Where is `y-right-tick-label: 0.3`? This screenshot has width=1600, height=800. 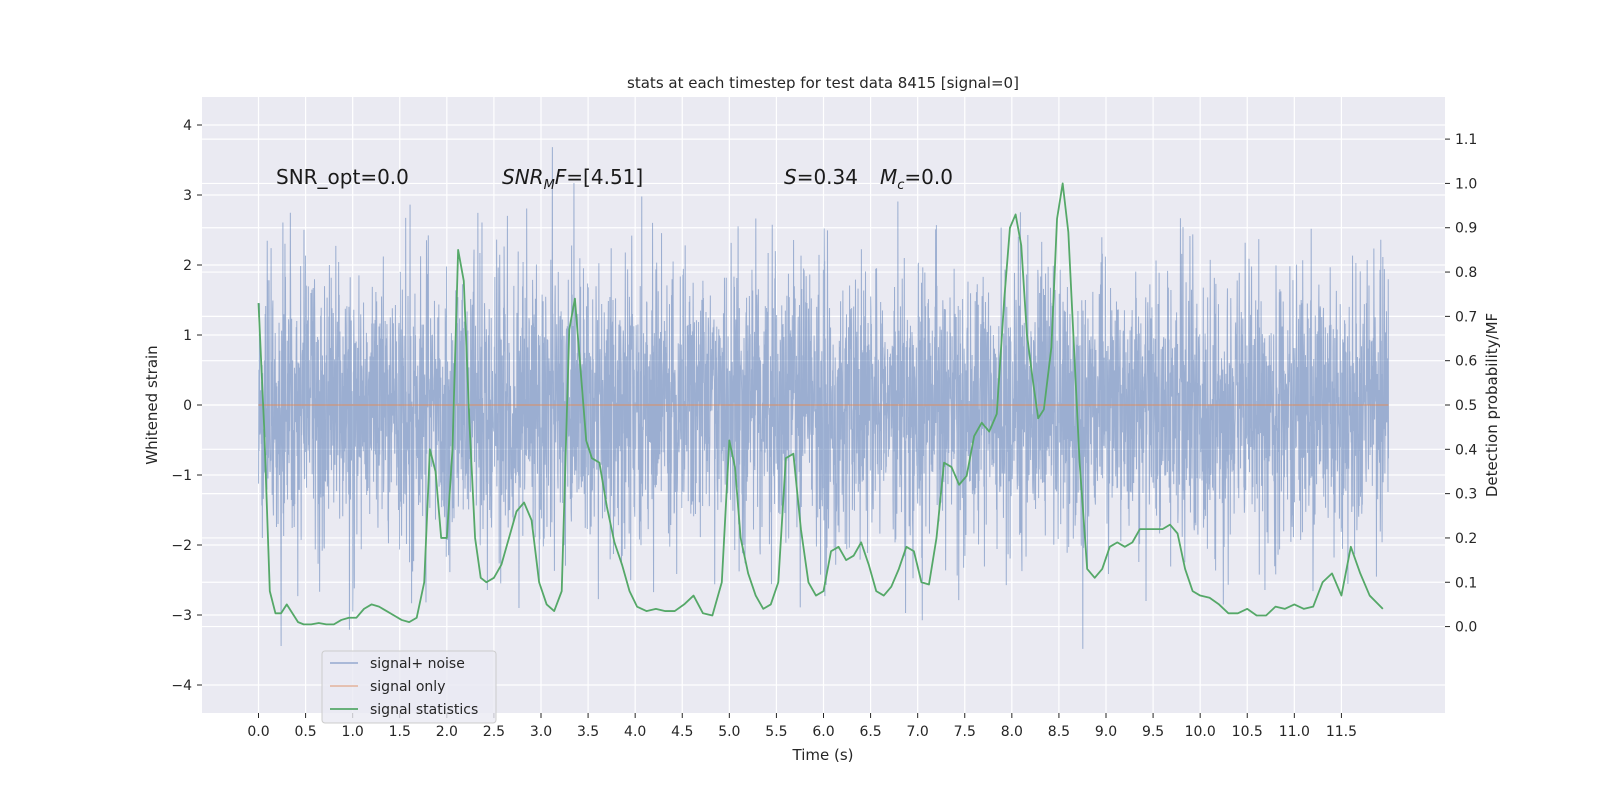 y-right-tick-label: 0.3 is located at coordinates (1466, 495).